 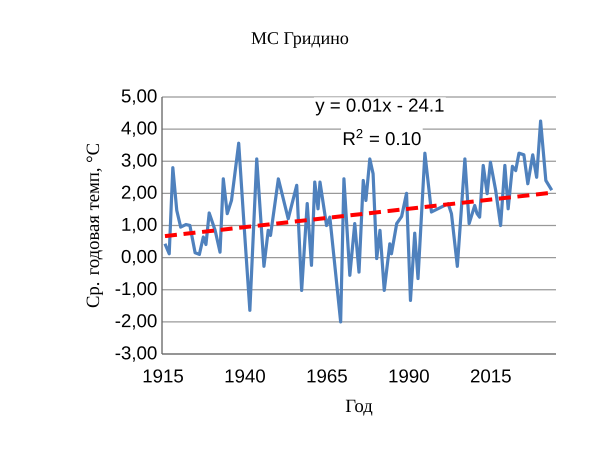 I want to click on y-tick-label: -3,00, so click(x=136, y=354).